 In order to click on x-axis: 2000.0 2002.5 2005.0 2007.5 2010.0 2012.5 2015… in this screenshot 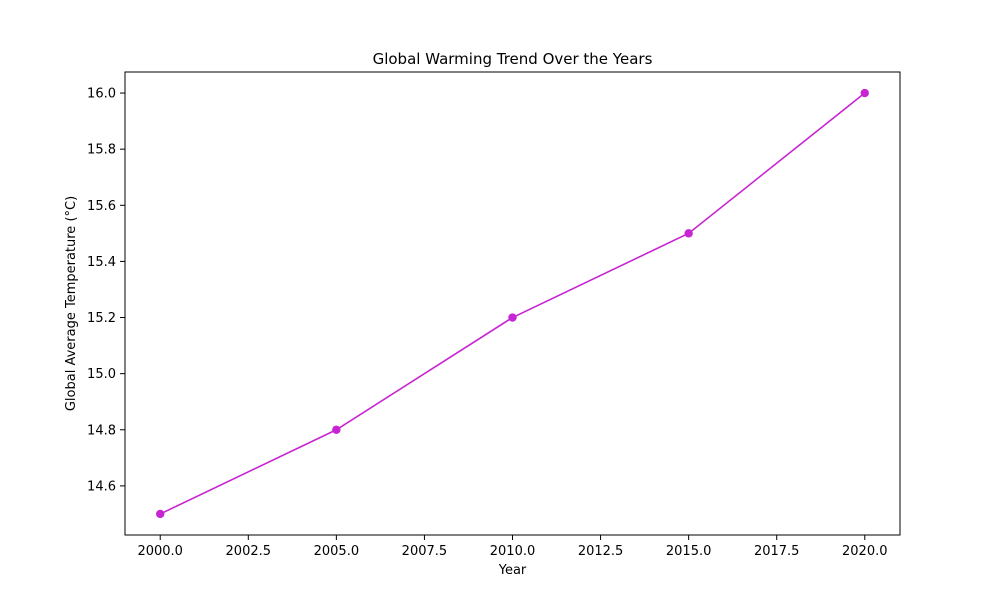, I will do `click(512, 547)`.